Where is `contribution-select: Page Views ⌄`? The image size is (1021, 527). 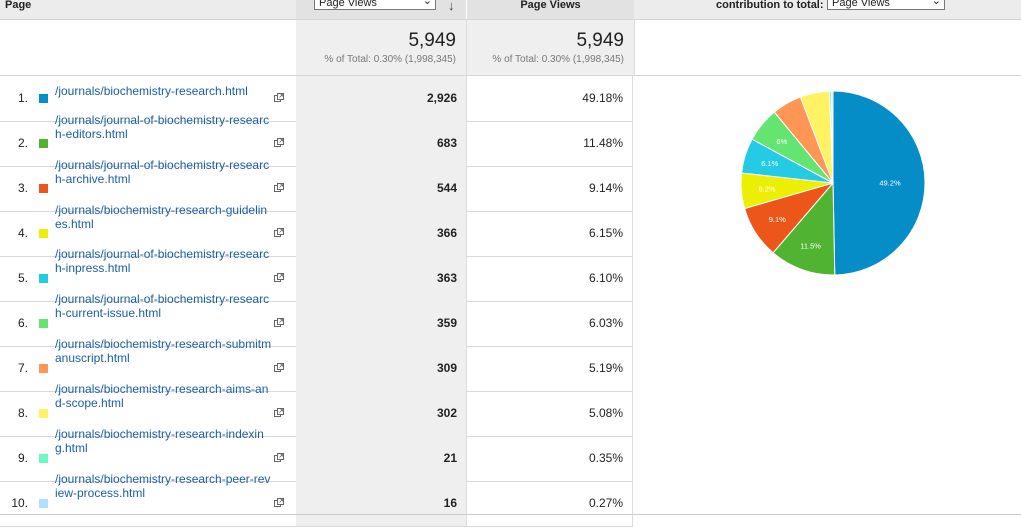
contribution-select: Page Views ⌄ is located at coordinates (886, 5).